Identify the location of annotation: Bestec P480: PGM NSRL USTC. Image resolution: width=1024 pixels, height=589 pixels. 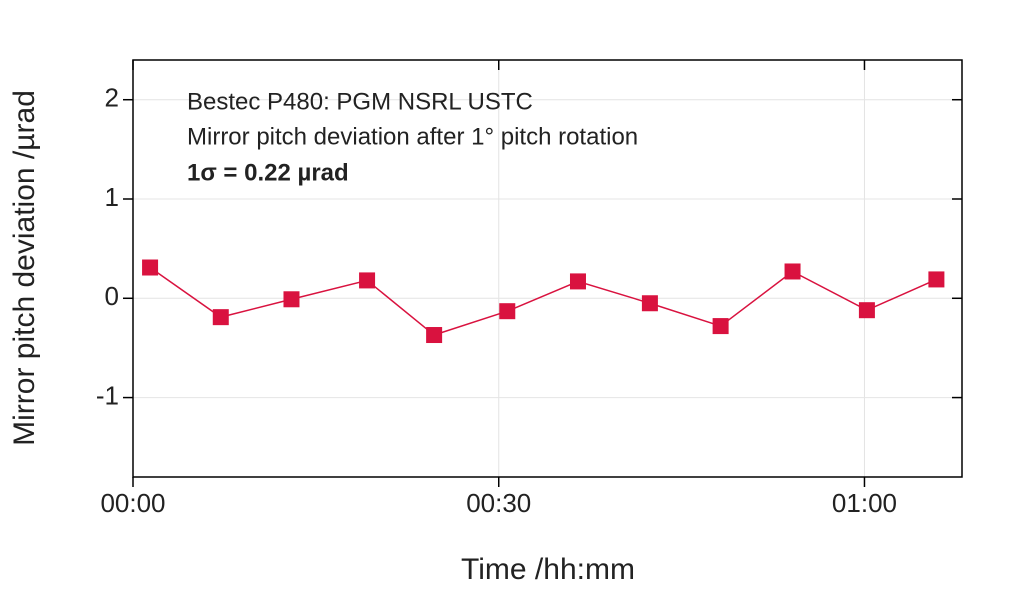
(360, 101).